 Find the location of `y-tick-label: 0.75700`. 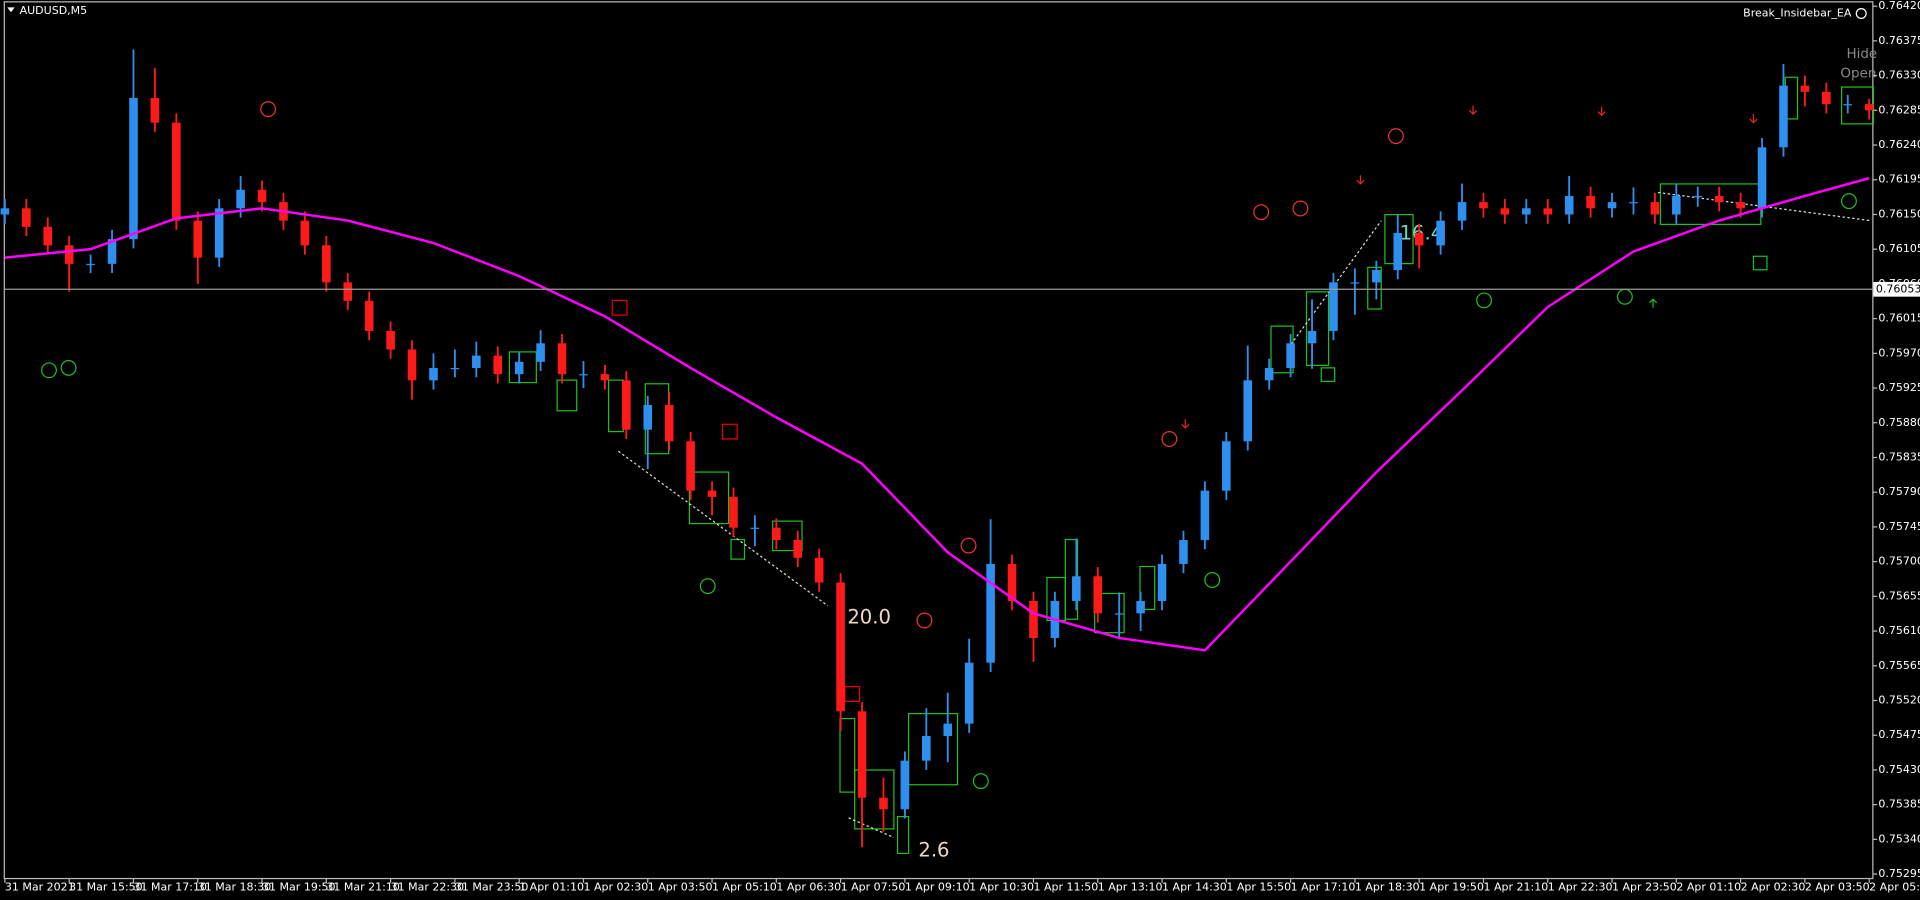

y-tick-label: 0.75700 is located at coordinates (1899, 561).